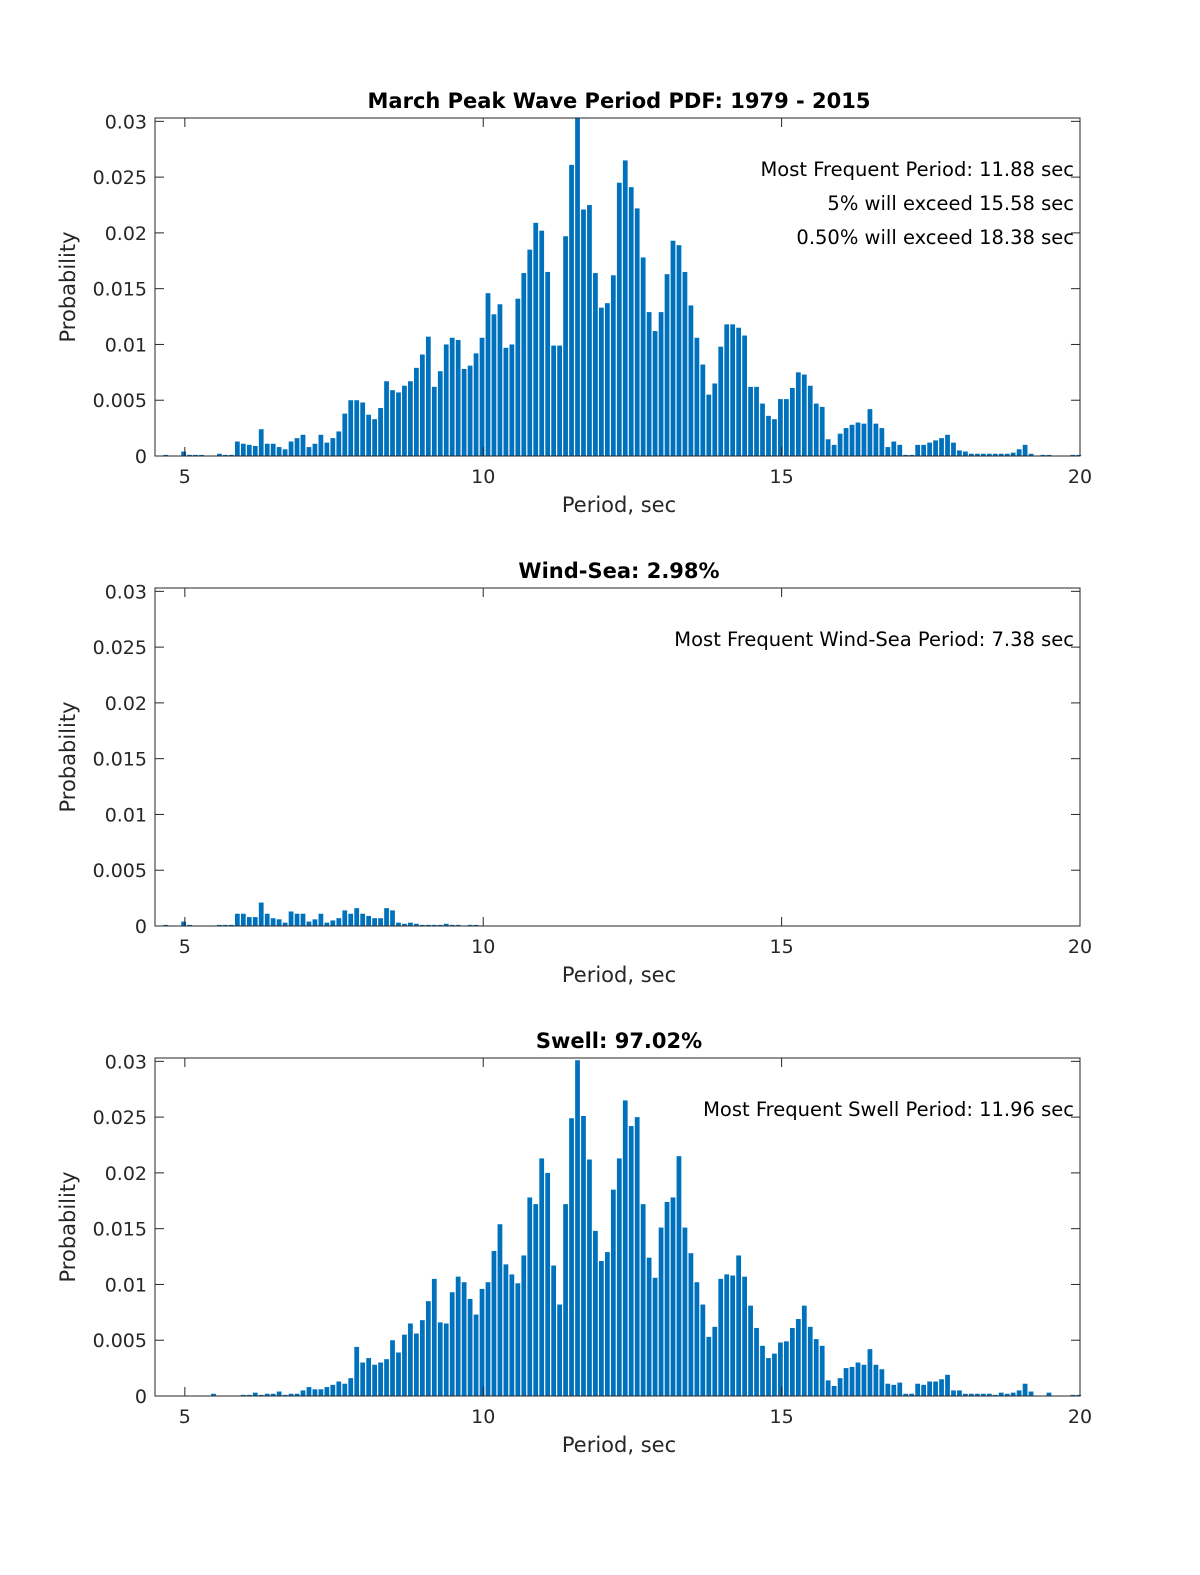  Describe the element at coordinates (619, 1041) in the screenshot. I see `panel-title: Swell: 97.02%` at that location.